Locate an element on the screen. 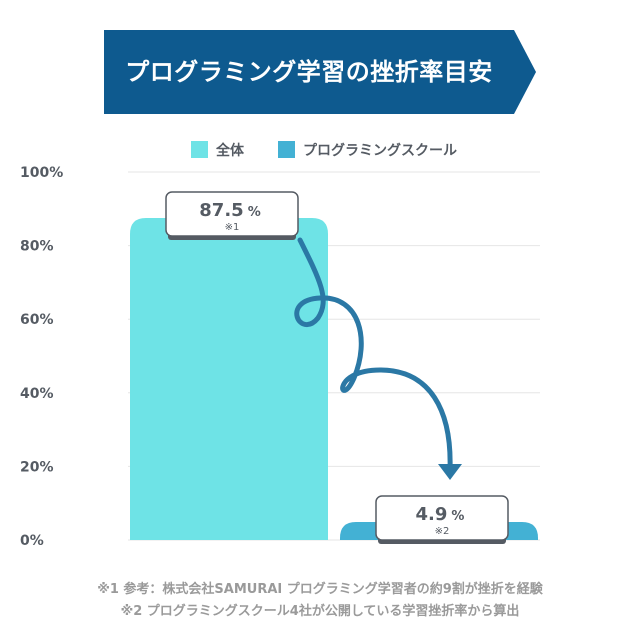 This screenshot has width=640, height=640. value-number: 87.5 is located at coordinates (221, 210).